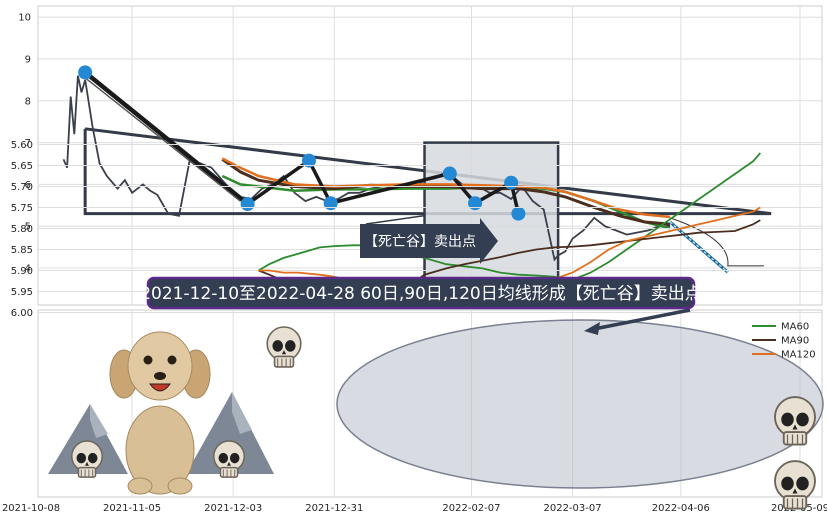  I want to click on ma-y-tick-label: 5.75, so click(22, 208).